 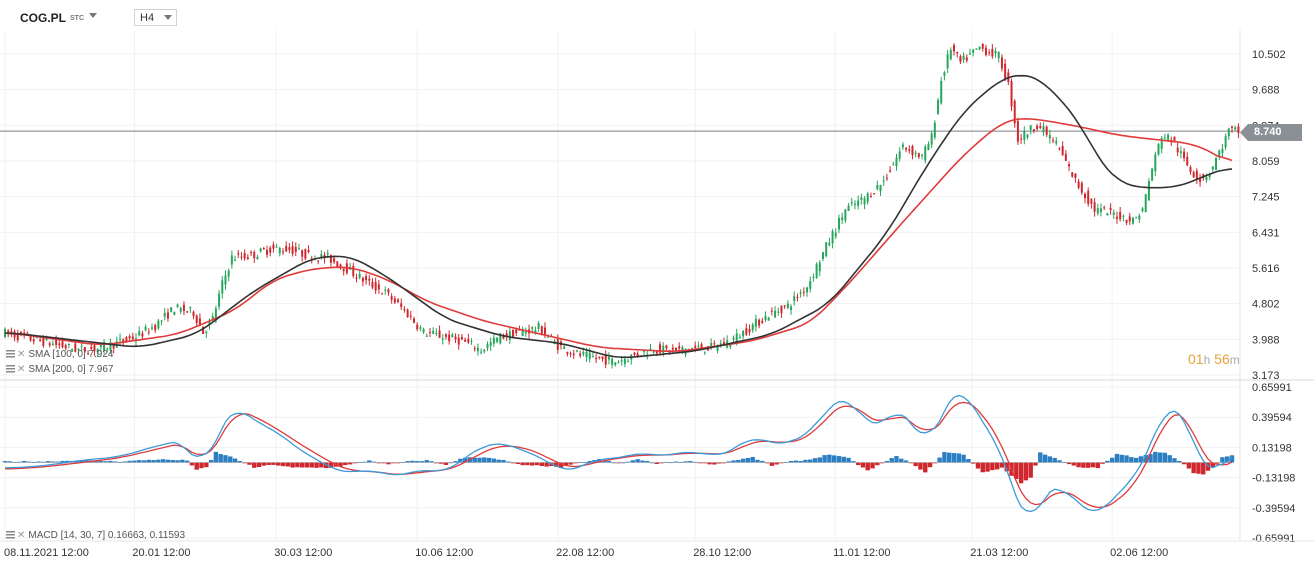 What do you see at coordinates (52, 18) in the screenshot?
I see `symbol-selector: COG.PL STC` at bounding box center [52, 18].